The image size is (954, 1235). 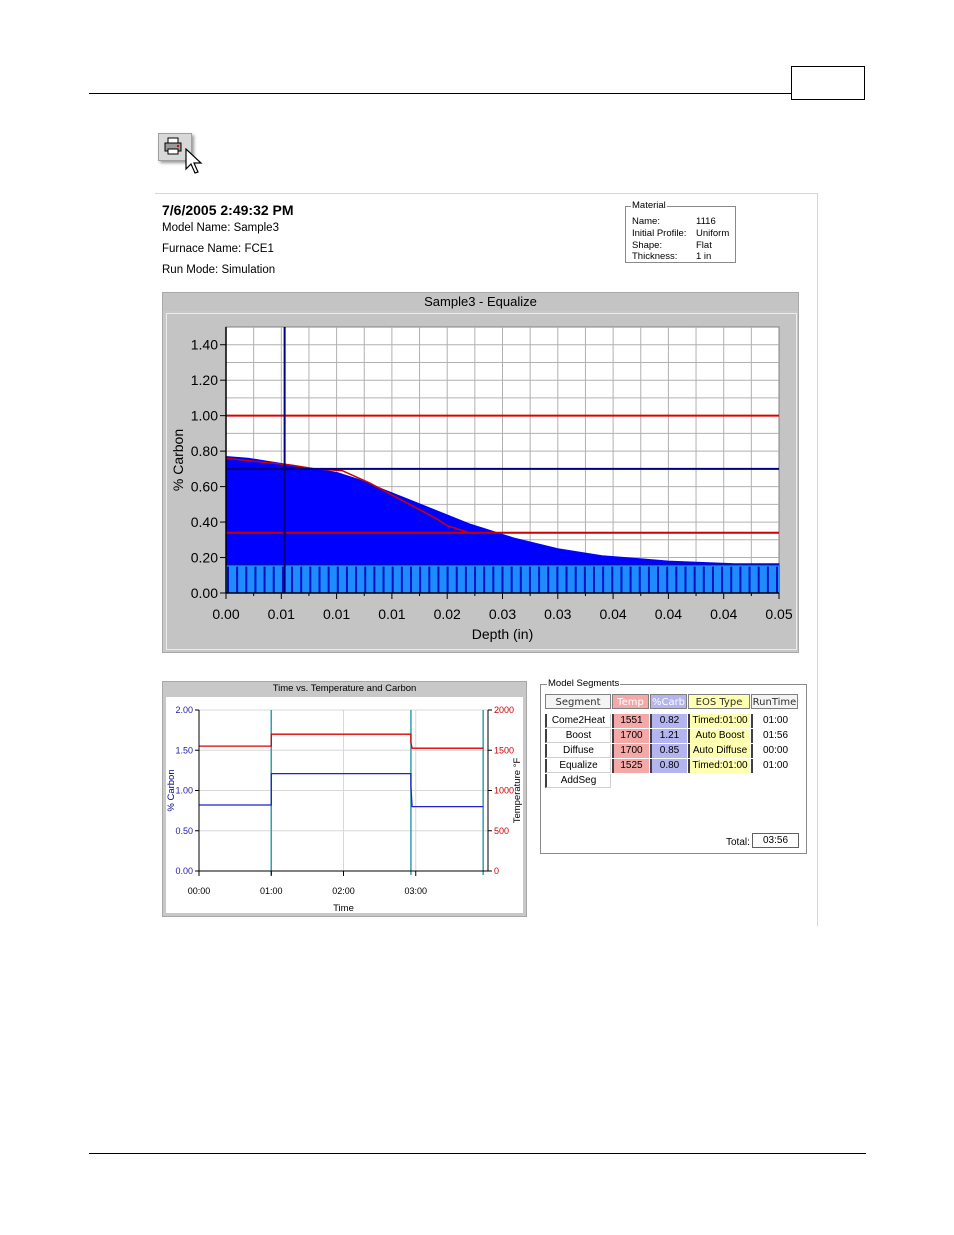 I want to click on print-button, so click(x=175, y=147).